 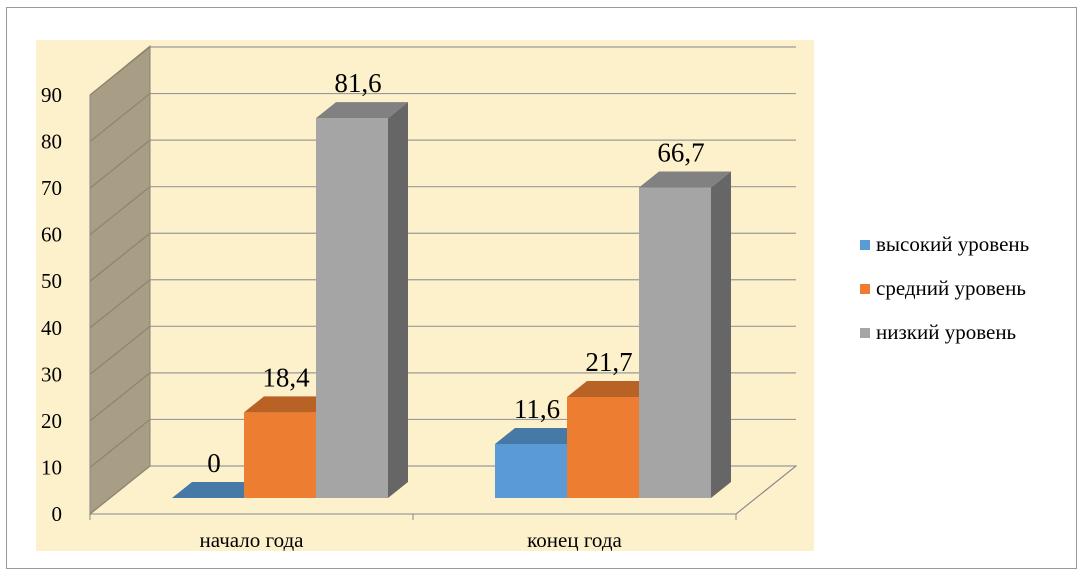 What do you see at coordinates (51, 374) in the screenshot?
I see `y-tick-label: 30` at bounding box center [51, 374].